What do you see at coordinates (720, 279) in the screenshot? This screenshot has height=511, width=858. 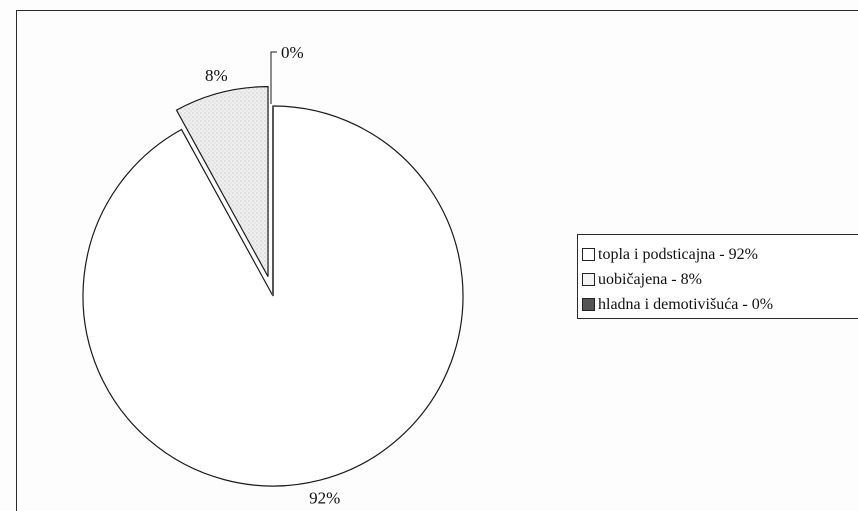 I see `legend-item-uobicajena: uobičajena - 8%` at bounding box center [720, 279].